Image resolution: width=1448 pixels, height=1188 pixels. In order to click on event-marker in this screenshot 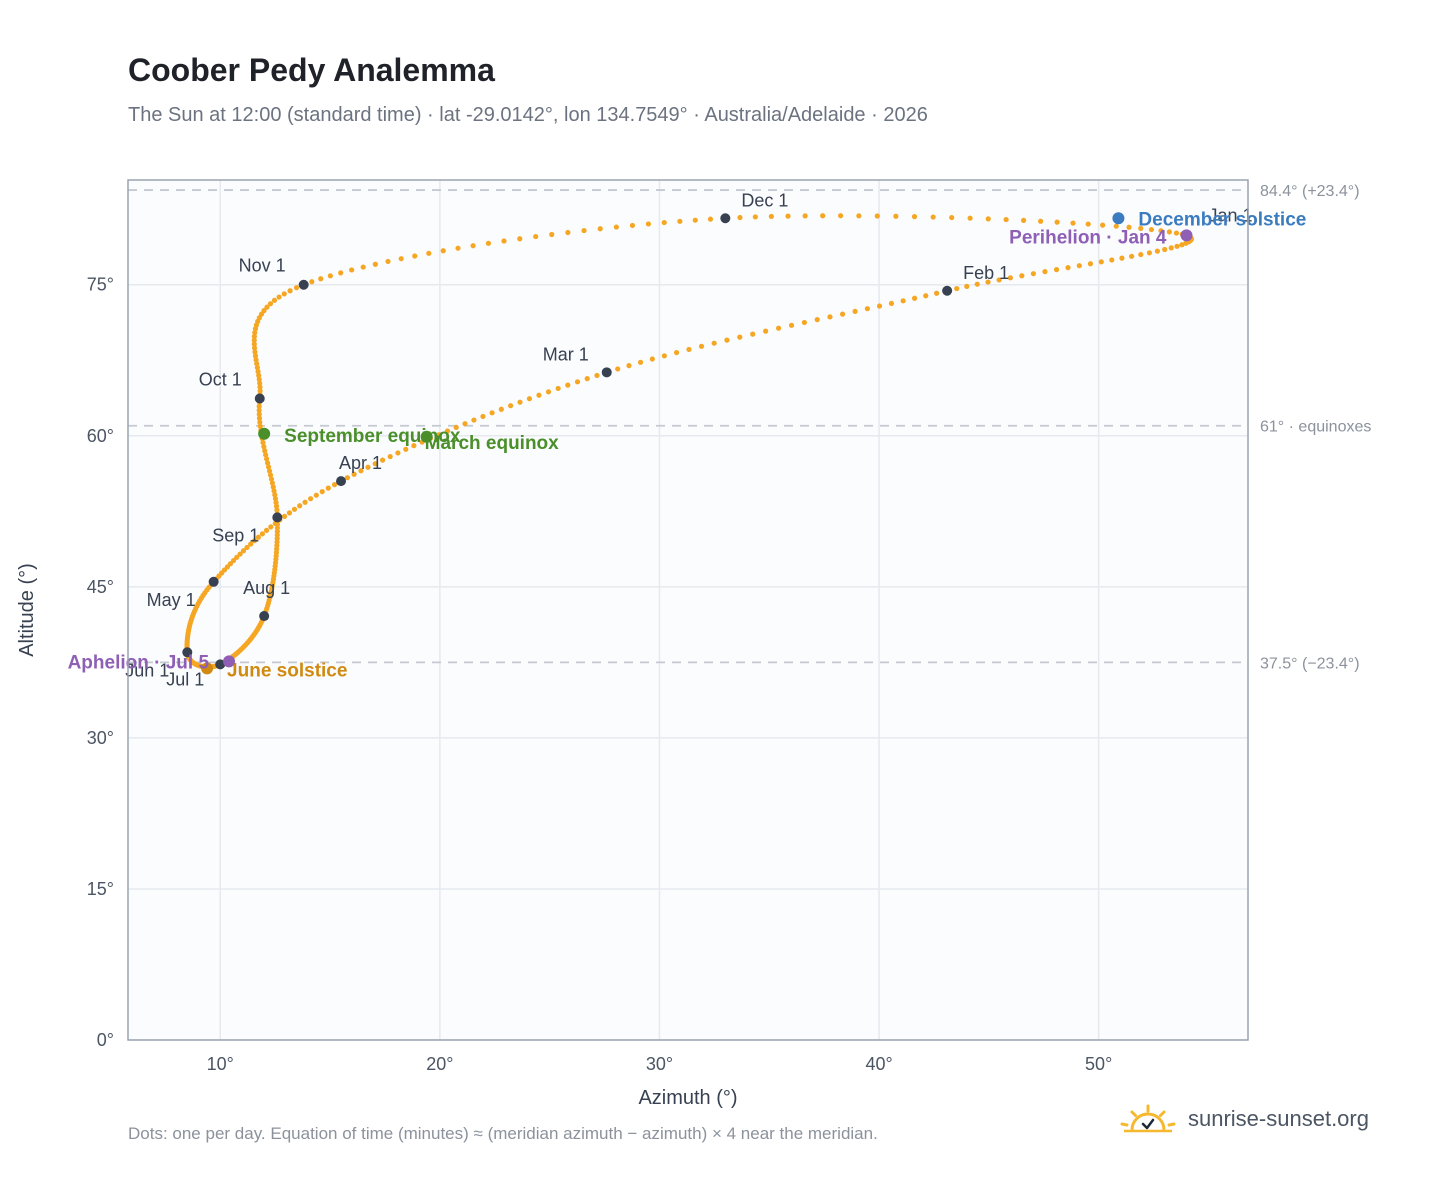, I will do `click(207, 668)`.